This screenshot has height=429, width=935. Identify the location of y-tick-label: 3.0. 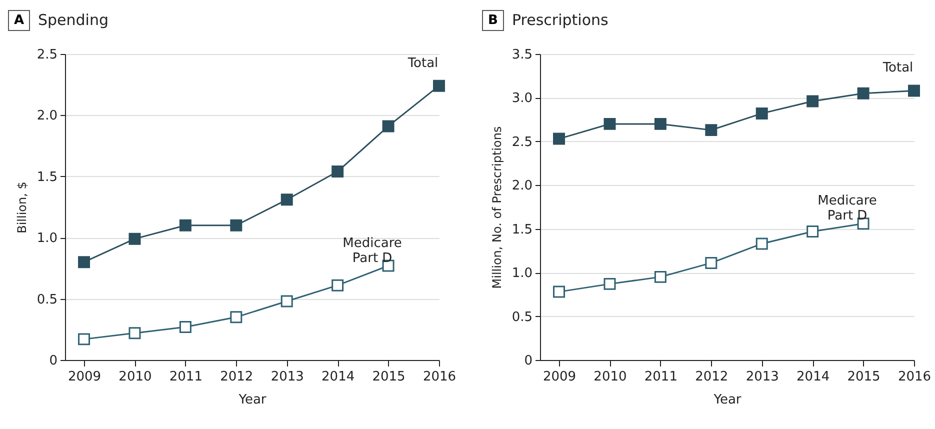
(522, 98).